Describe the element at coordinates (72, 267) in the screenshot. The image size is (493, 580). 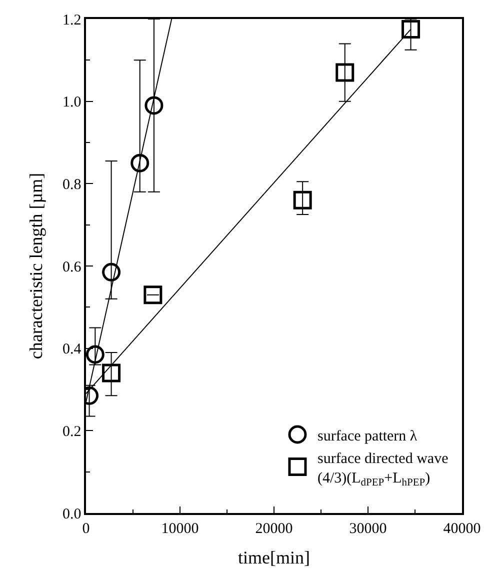
I see `y-tick-label: 0.6` at that location.